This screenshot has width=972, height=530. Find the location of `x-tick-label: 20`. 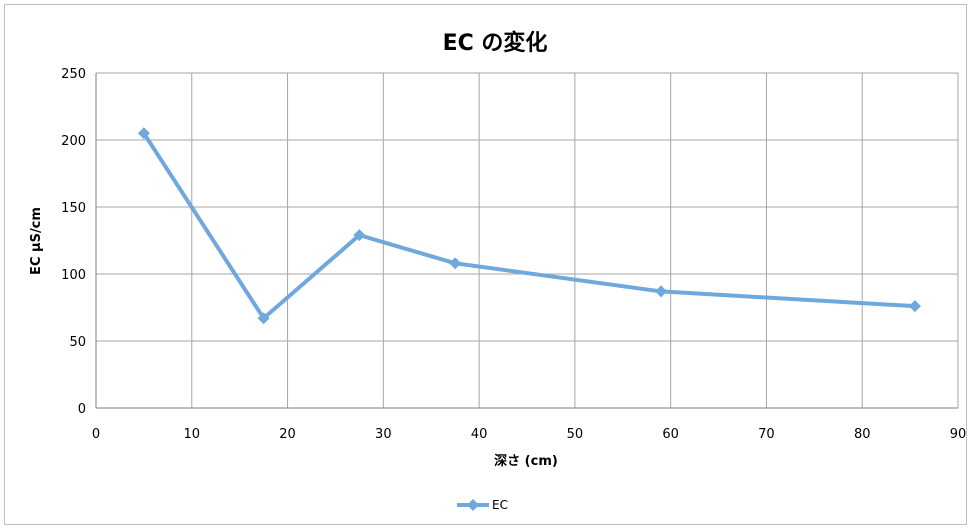

x-tick-label: 20 is located at coordinates (287, 434).